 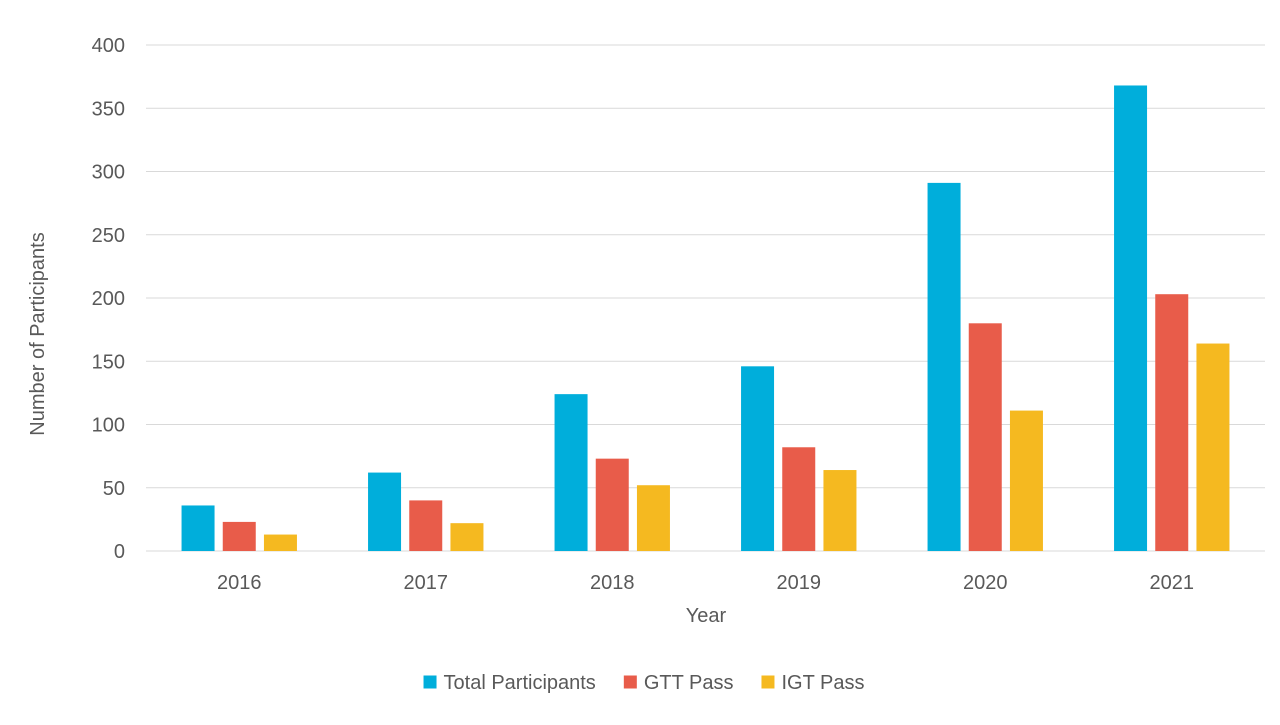 What do you see at coordinates (768, 682) in the screenshot?
I see `legend-swatch-igt-pass` at bounding box center [768, 682].